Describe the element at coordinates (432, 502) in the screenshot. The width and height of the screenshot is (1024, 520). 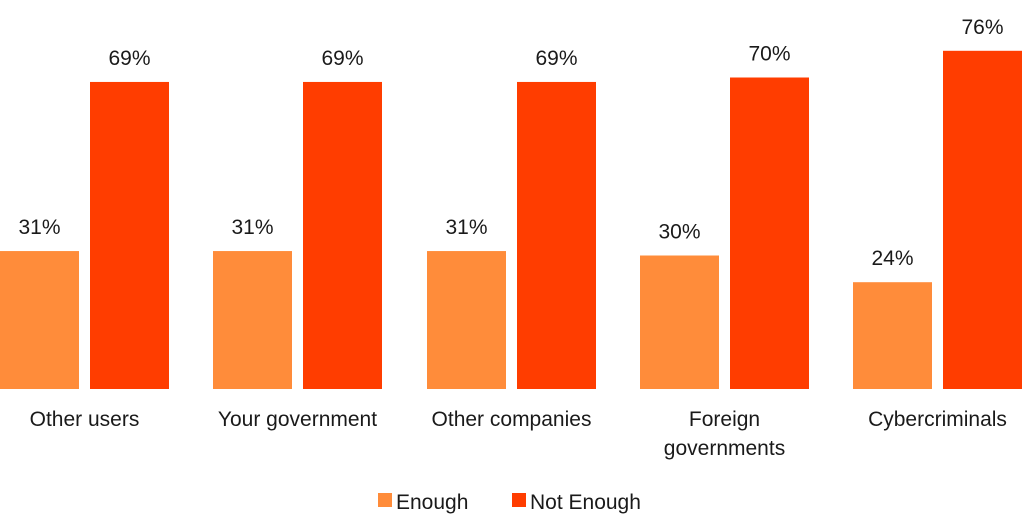
I see `legend-label-enough: Enough` at that location.